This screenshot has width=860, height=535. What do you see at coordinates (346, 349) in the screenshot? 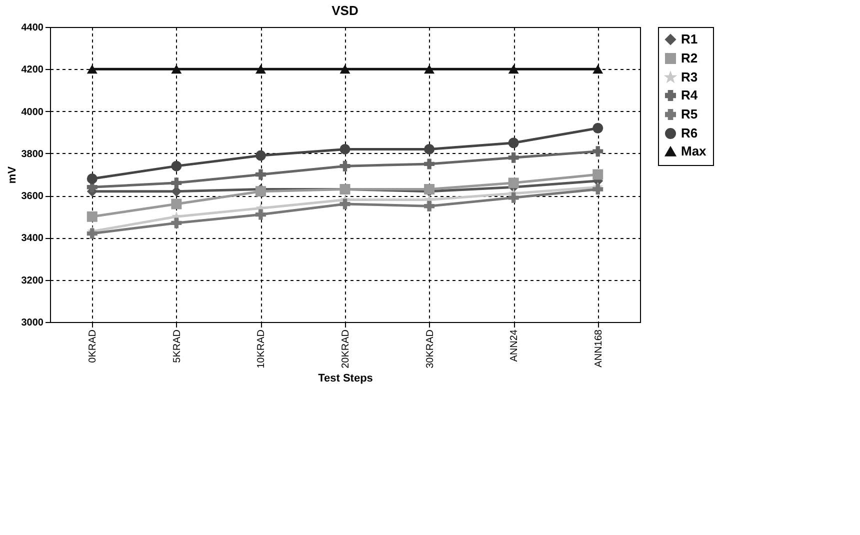
I see `x-tick-label: 20KRAD` at bounding box center [346, 349].